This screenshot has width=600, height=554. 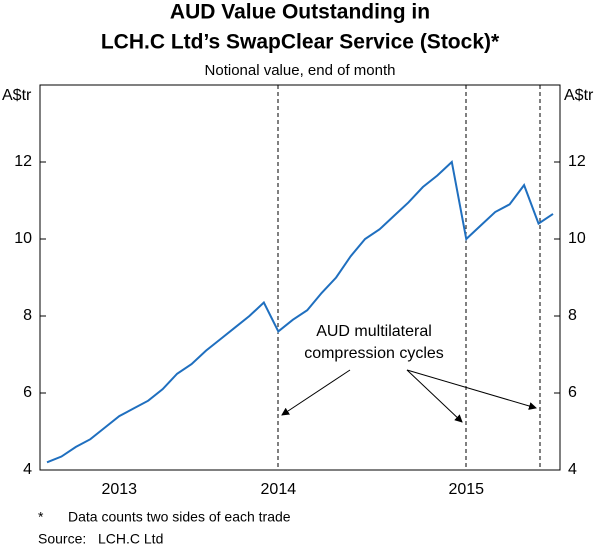 What do you see at coordinates (572, 392) in the screenshot?
I see `y2-tick-label: 6` at bounding box center [572, 392].